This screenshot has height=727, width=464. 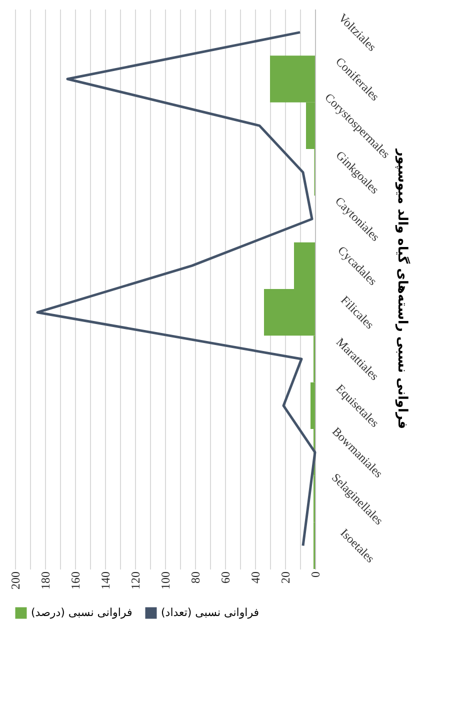 What do you see at coordinates (255, 578) in the screenshot?
I see `x-tick-label: 40` at bounding box center [255, 578].